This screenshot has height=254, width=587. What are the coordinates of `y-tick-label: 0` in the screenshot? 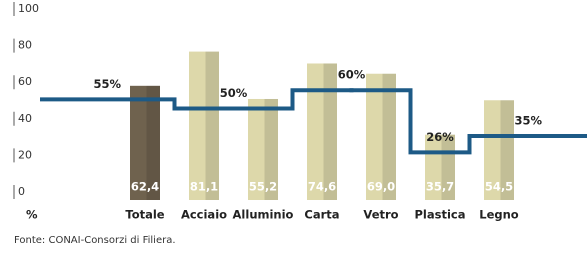 It's located at (21, 191).